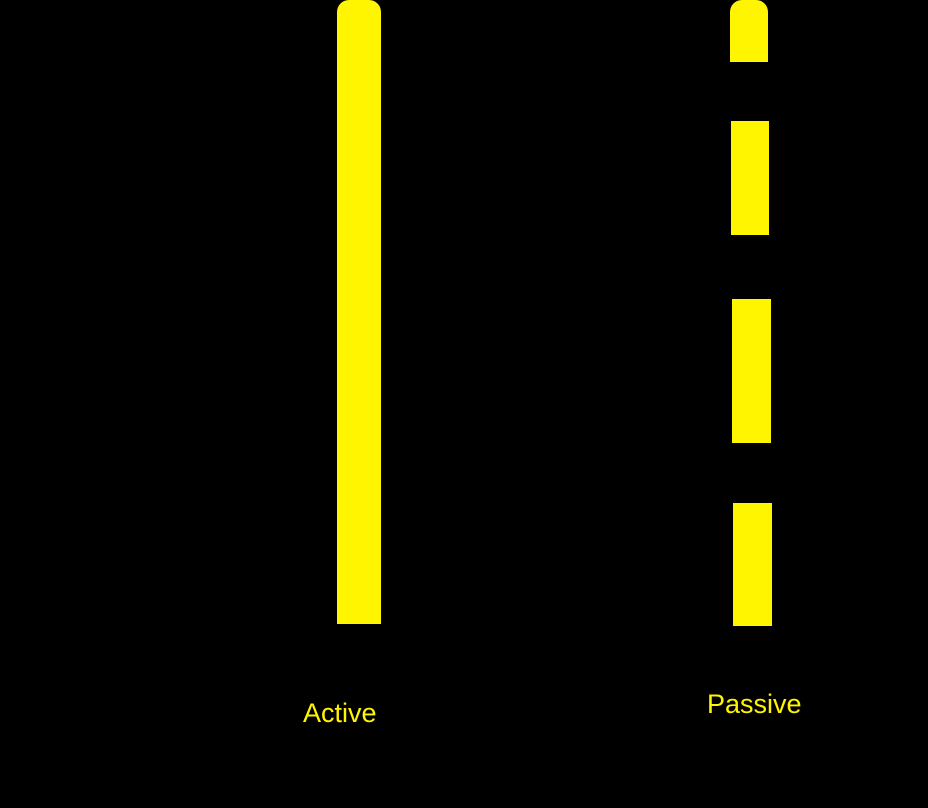 The height and width of the screenshot is (808, 928). What do you see at coordinates (340, 713) in the screenshot?
I see `active-label: Active` at bounding box center [340, 713].